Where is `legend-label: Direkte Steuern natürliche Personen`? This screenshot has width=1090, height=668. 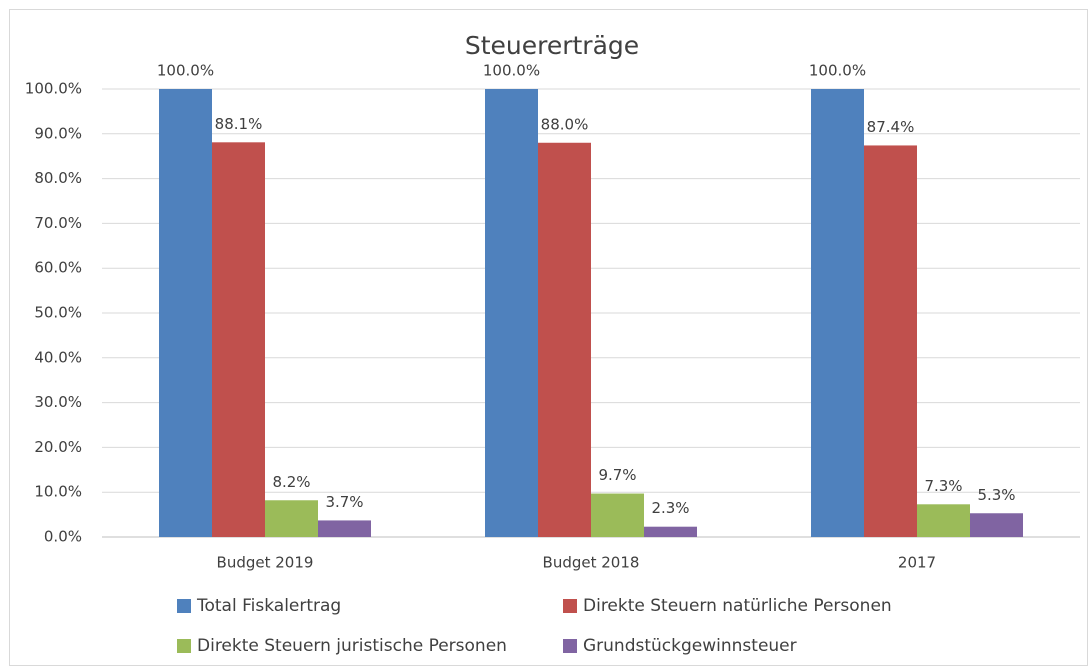 legend-label: Direkte Steuern natürliche Personen is located at coordinates (737, 606).